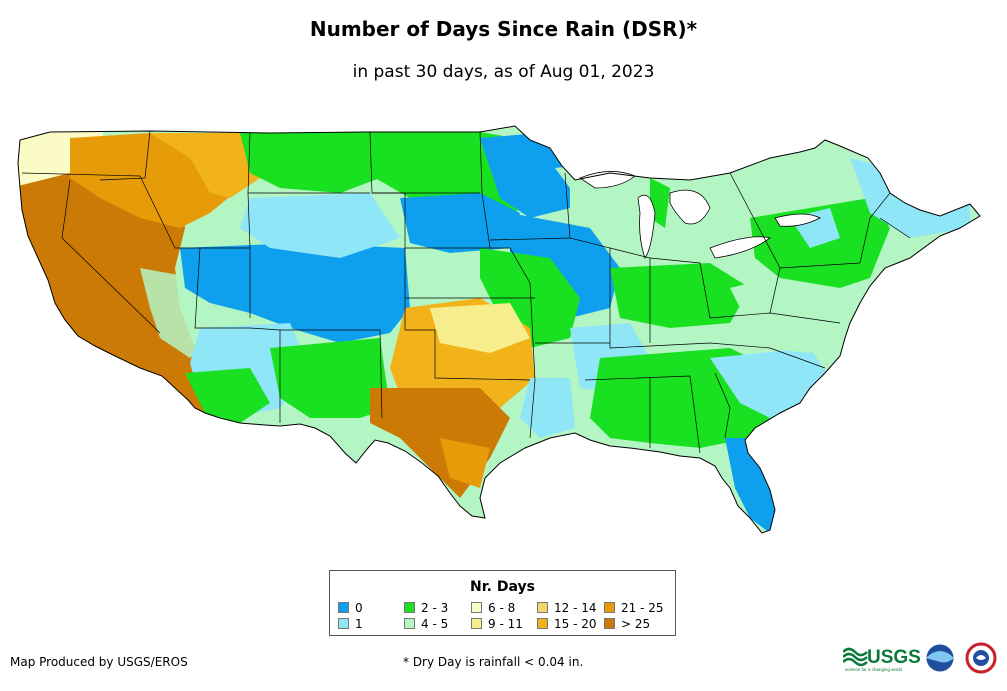 Image resolution: width=1007 pixels, height=691 pixels. I want to click on legend-item: 21 - 25, so click(634, 608).